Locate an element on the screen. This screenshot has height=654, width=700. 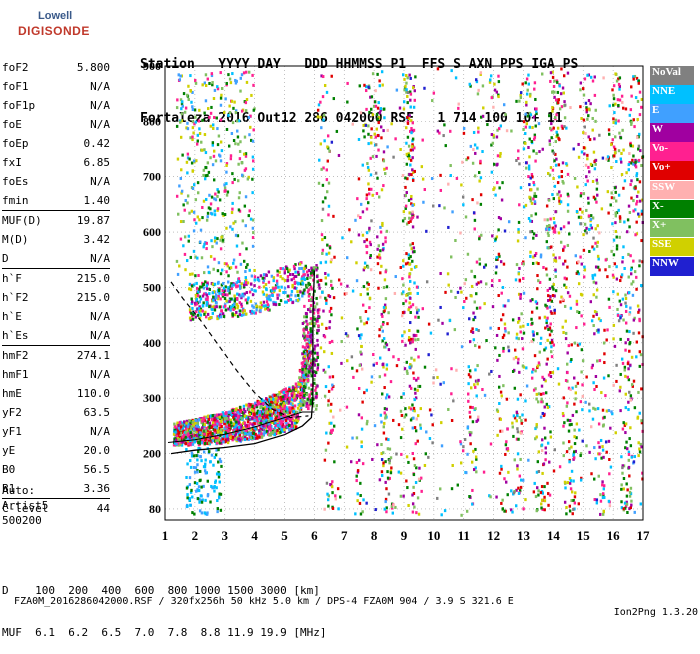
param-value: 215.0 is located at coordinates (93, 278).